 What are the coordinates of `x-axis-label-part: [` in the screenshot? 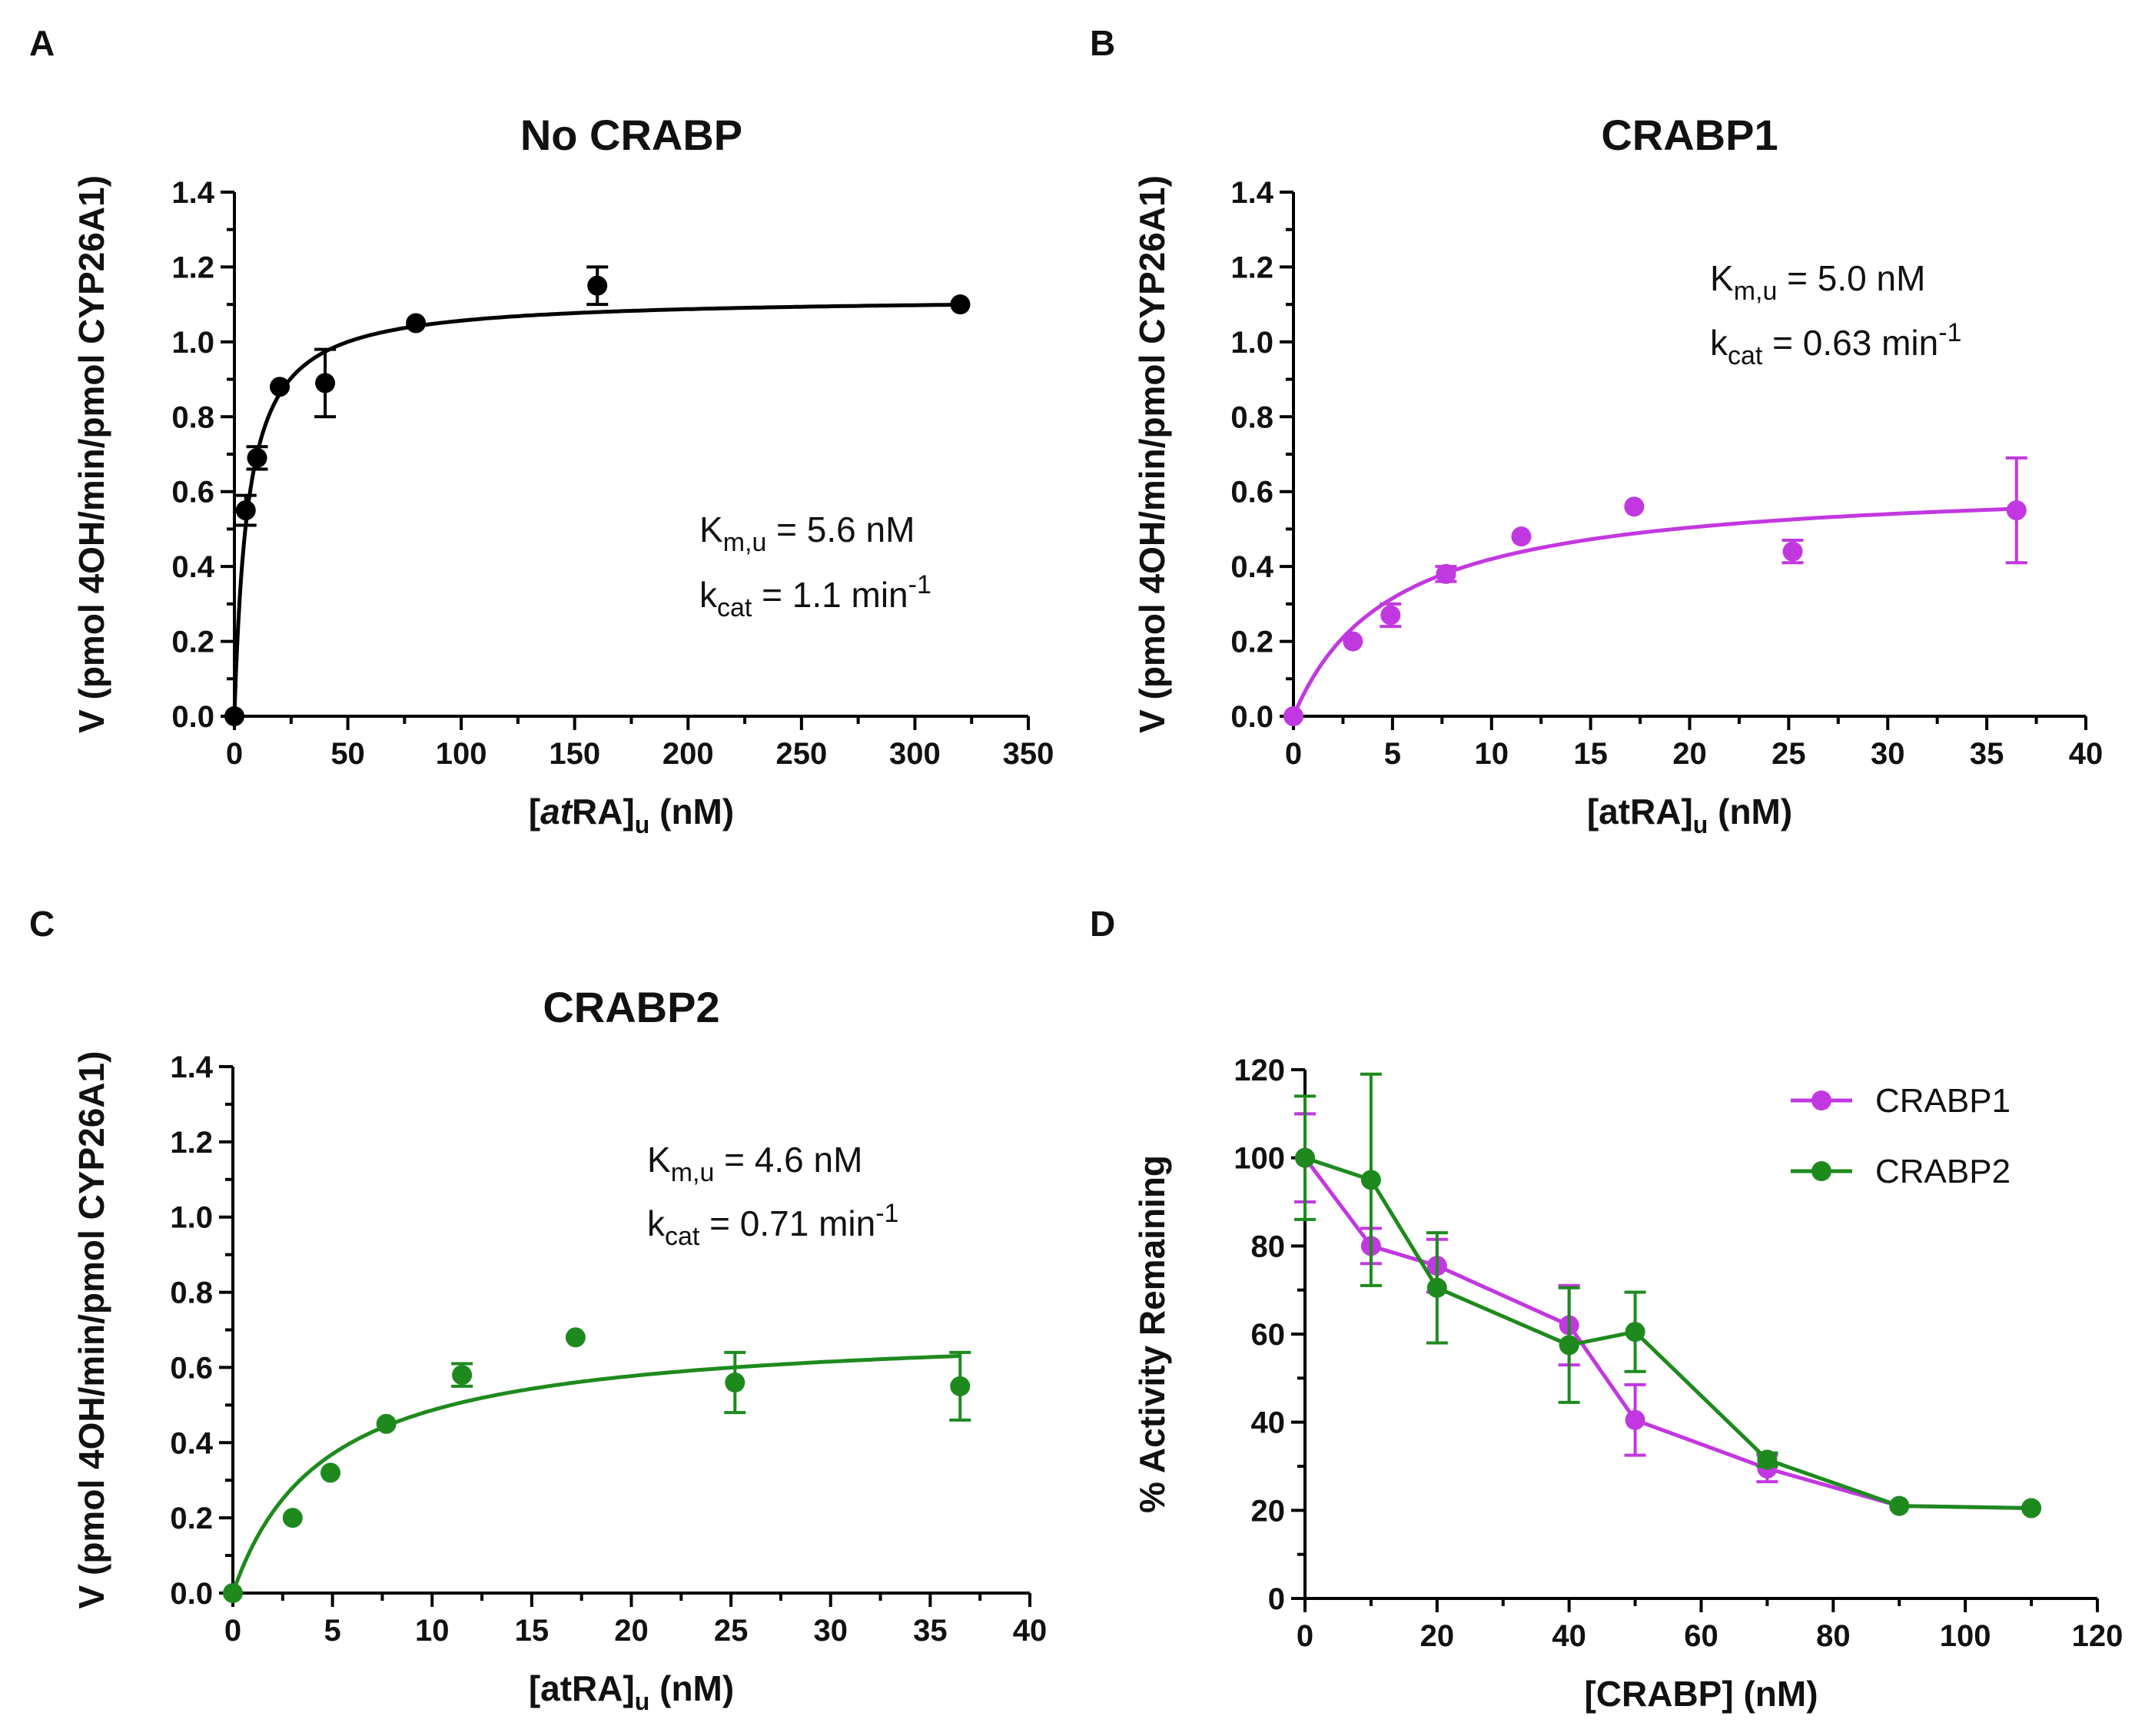 It's located at (534, 812).